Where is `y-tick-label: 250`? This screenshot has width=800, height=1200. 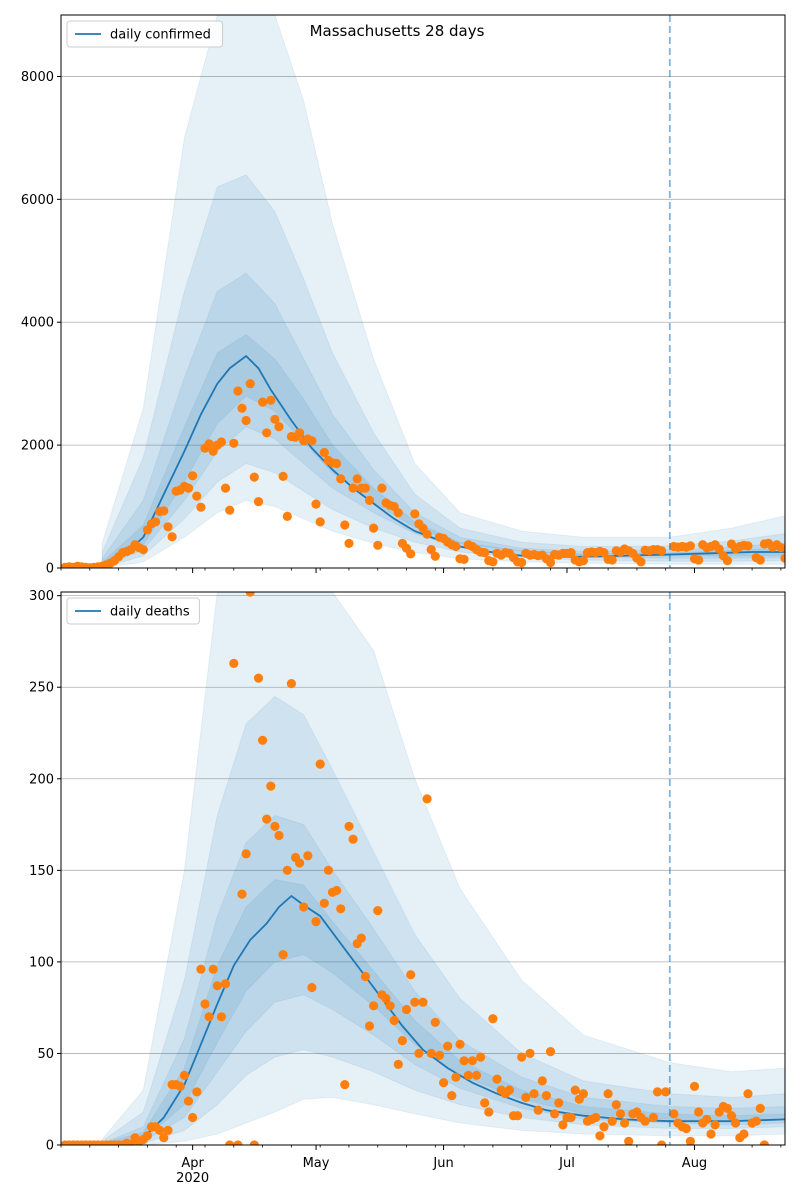 y-tick-label: 250 is located at coordinates (41, 688).